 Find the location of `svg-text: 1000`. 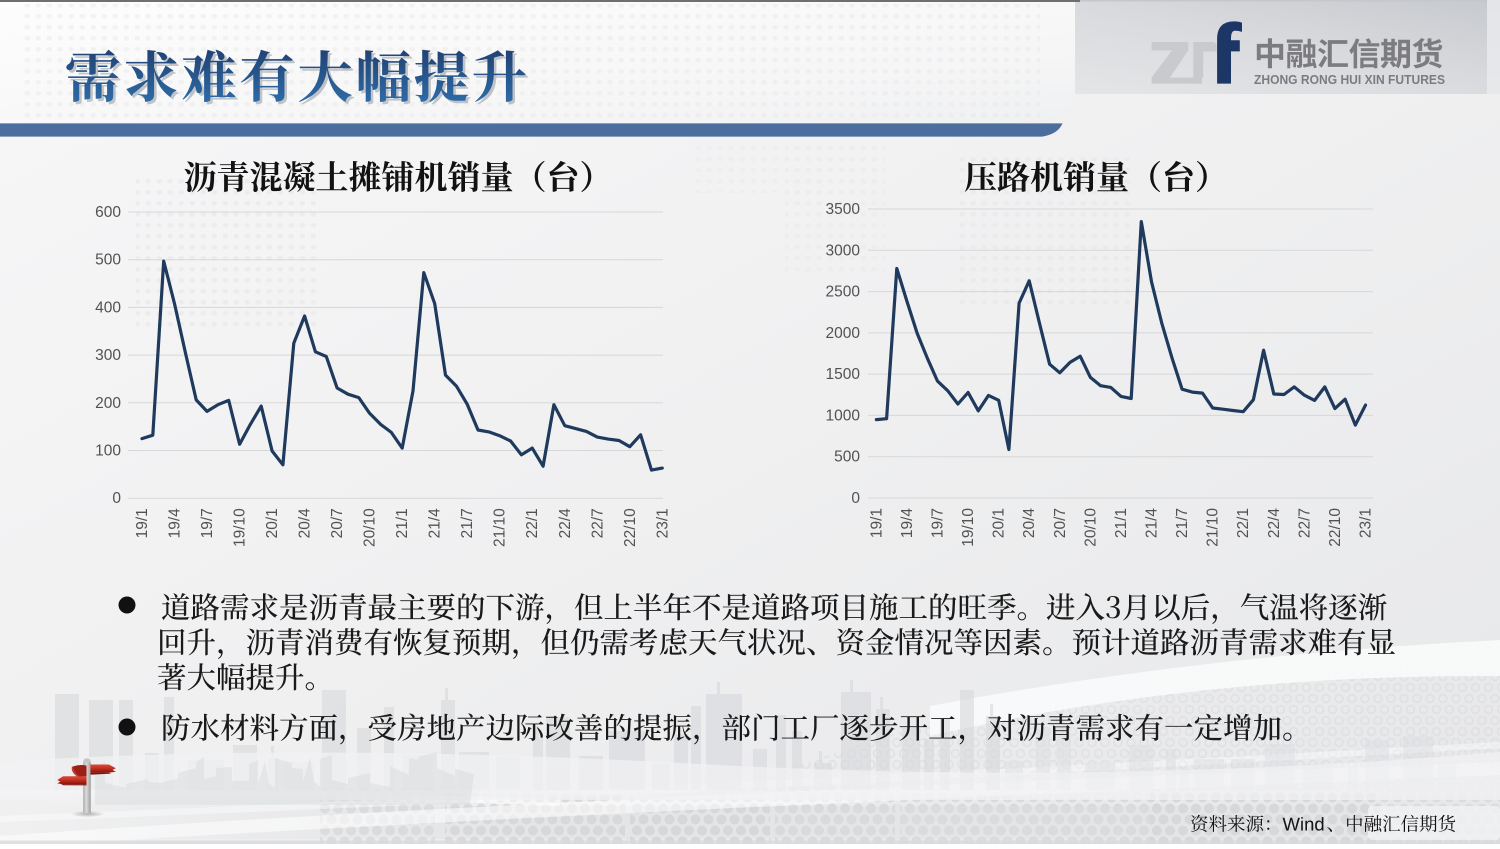

svg-text: 1000 is located at coordinates (843, 415).